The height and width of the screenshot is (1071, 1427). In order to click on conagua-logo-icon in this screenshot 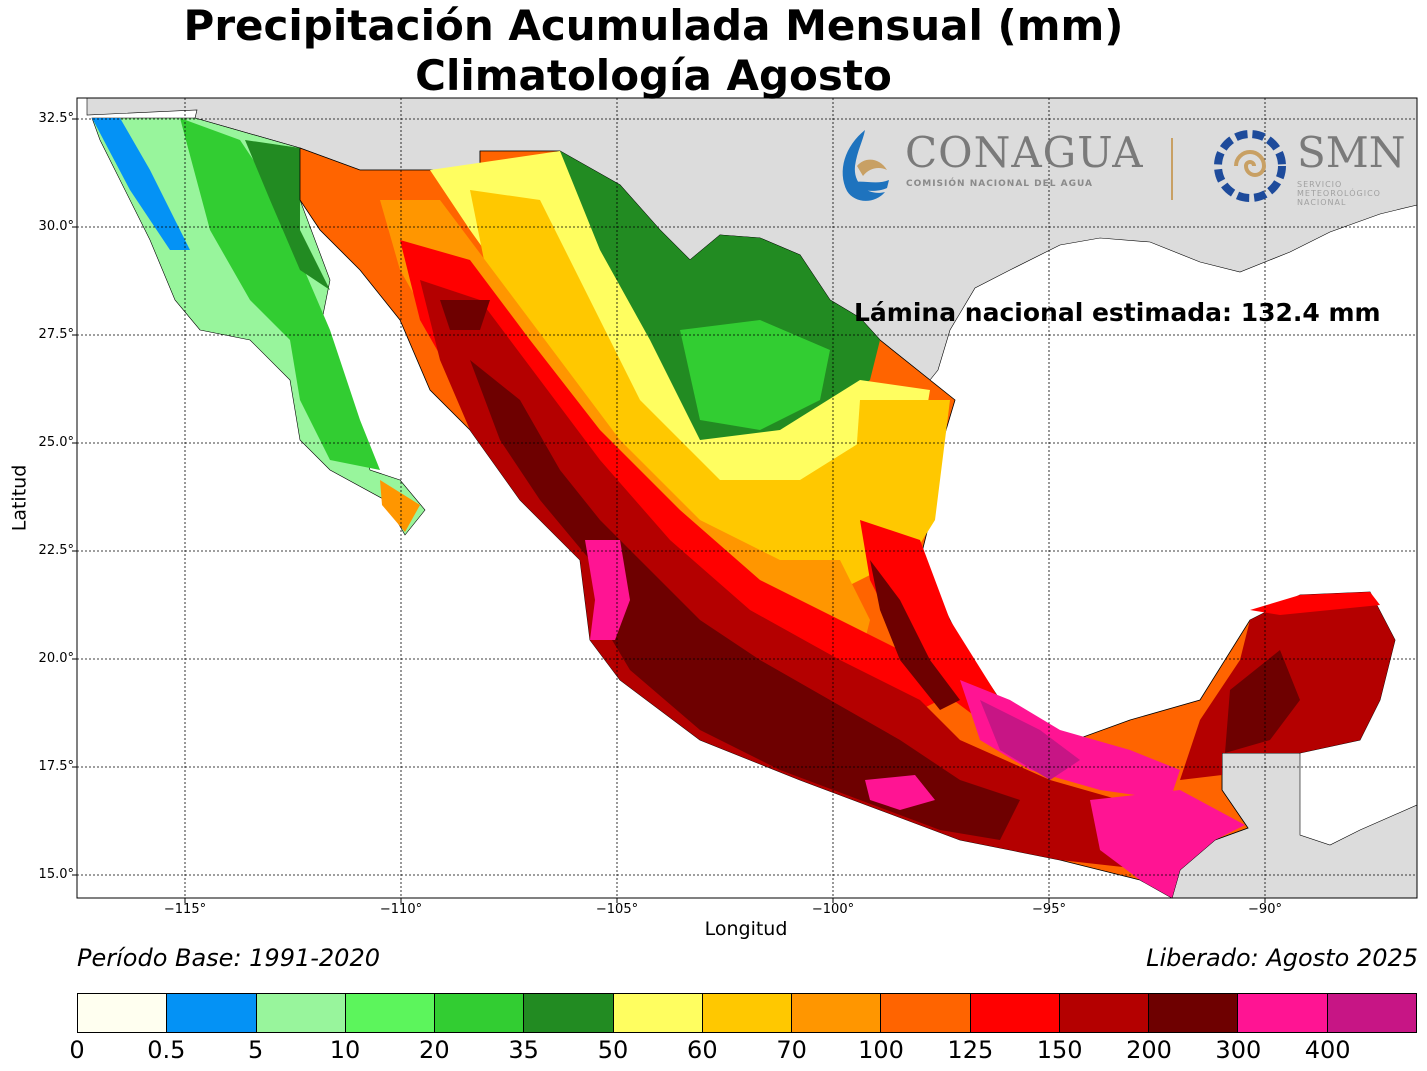, I will do `click(865, 165)`.